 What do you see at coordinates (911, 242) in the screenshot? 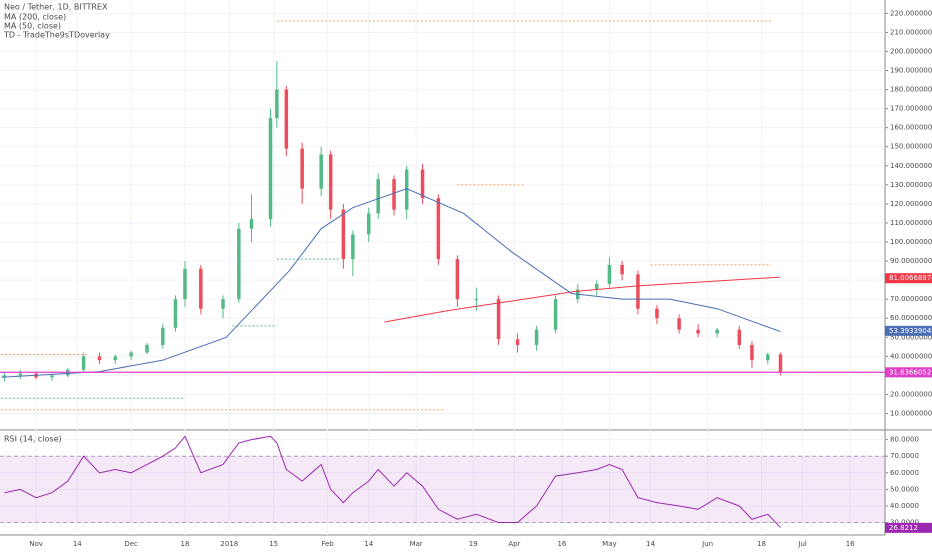
I see `y-tick-label: 100.00000000` at bounding box center [911, 242].